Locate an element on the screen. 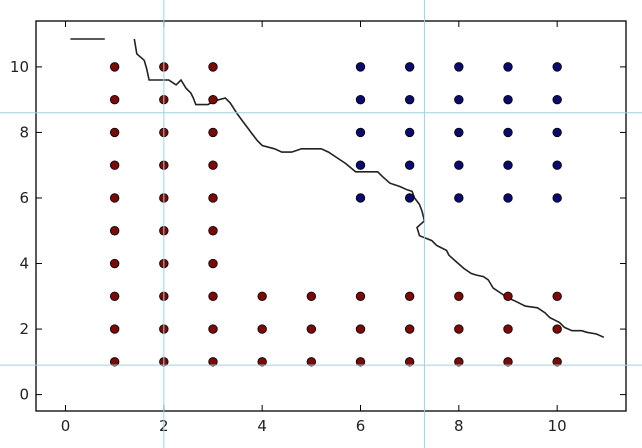  x-tick-label: 4 is located at coordinates (262, 426).